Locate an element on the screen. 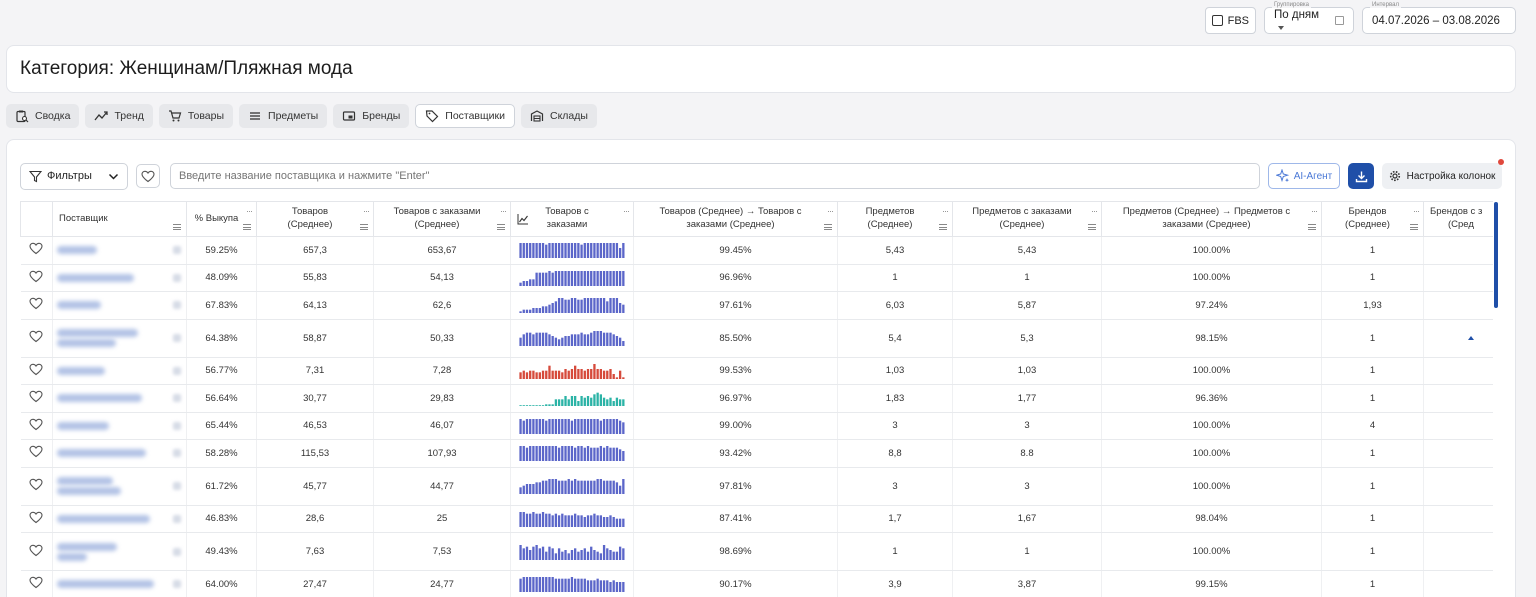 The width and height of the screenshot is (1536, 597). header-brands-orders: Брендов с з (Сред is located at coordinates (1458, 219).